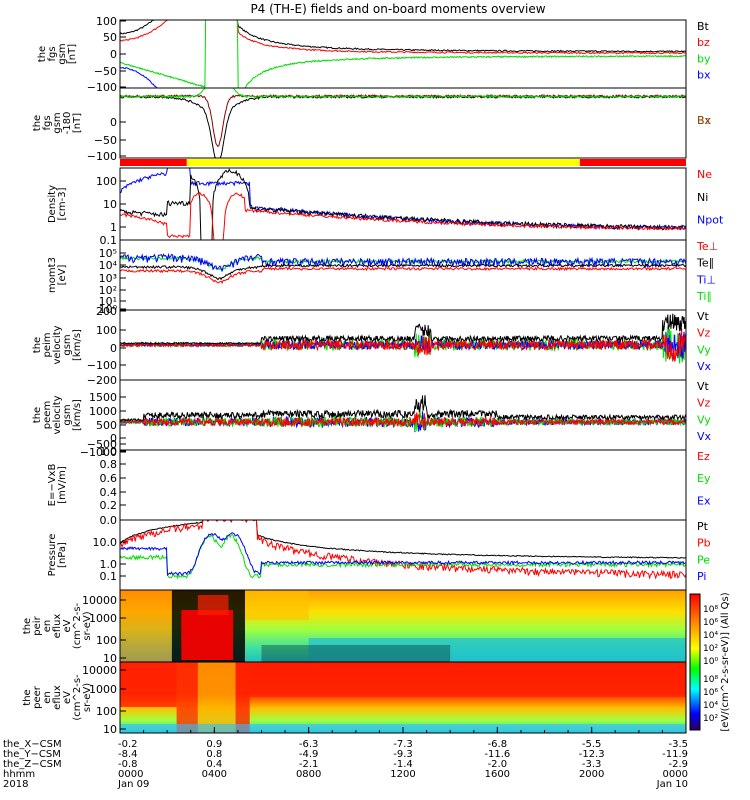 The height and width of the screenshot is (800, 750). What do you see at coordinates (67, 123) in the screenshot?
I see `y-axis-label: -180` at bounding box center [67, 123].